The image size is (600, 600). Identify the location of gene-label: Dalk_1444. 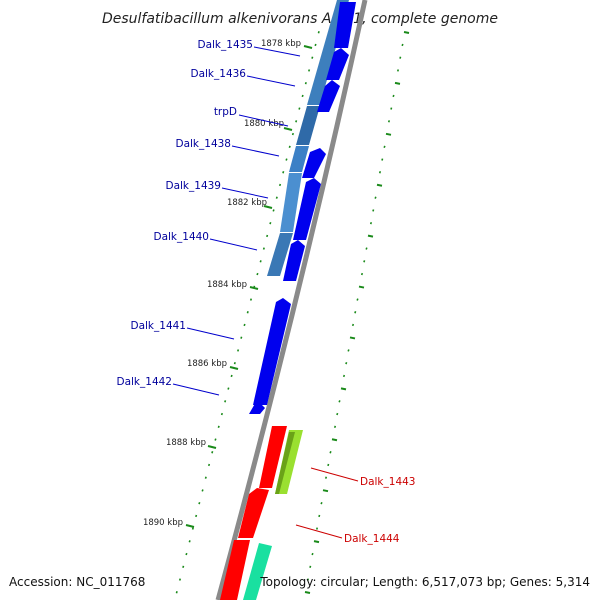
(372, 539).